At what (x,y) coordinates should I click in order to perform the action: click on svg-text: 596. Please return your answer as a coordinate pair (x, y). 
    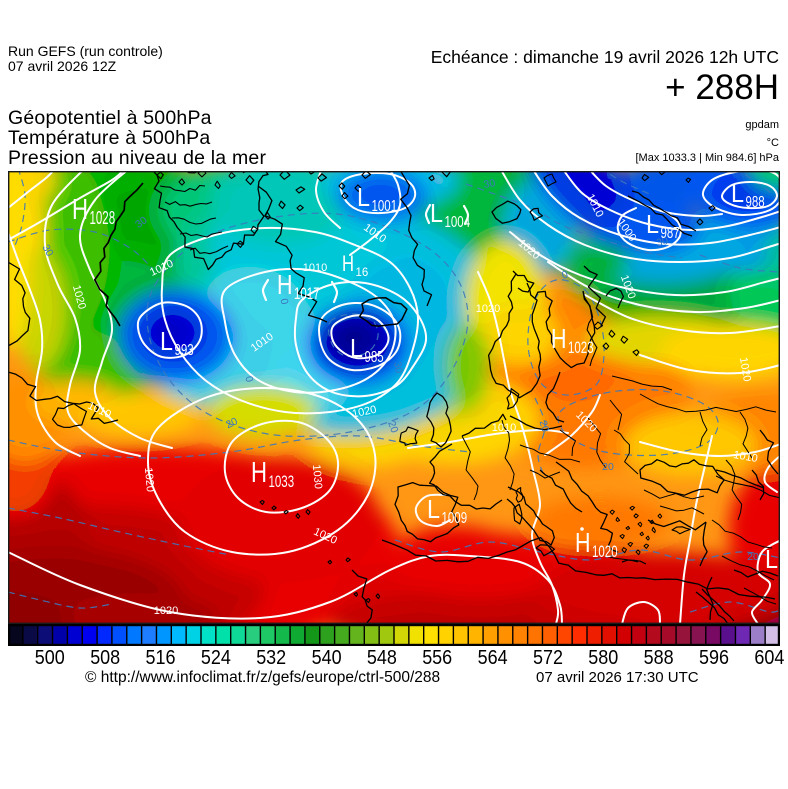
    Looking at the image, I should click on (714, 658).